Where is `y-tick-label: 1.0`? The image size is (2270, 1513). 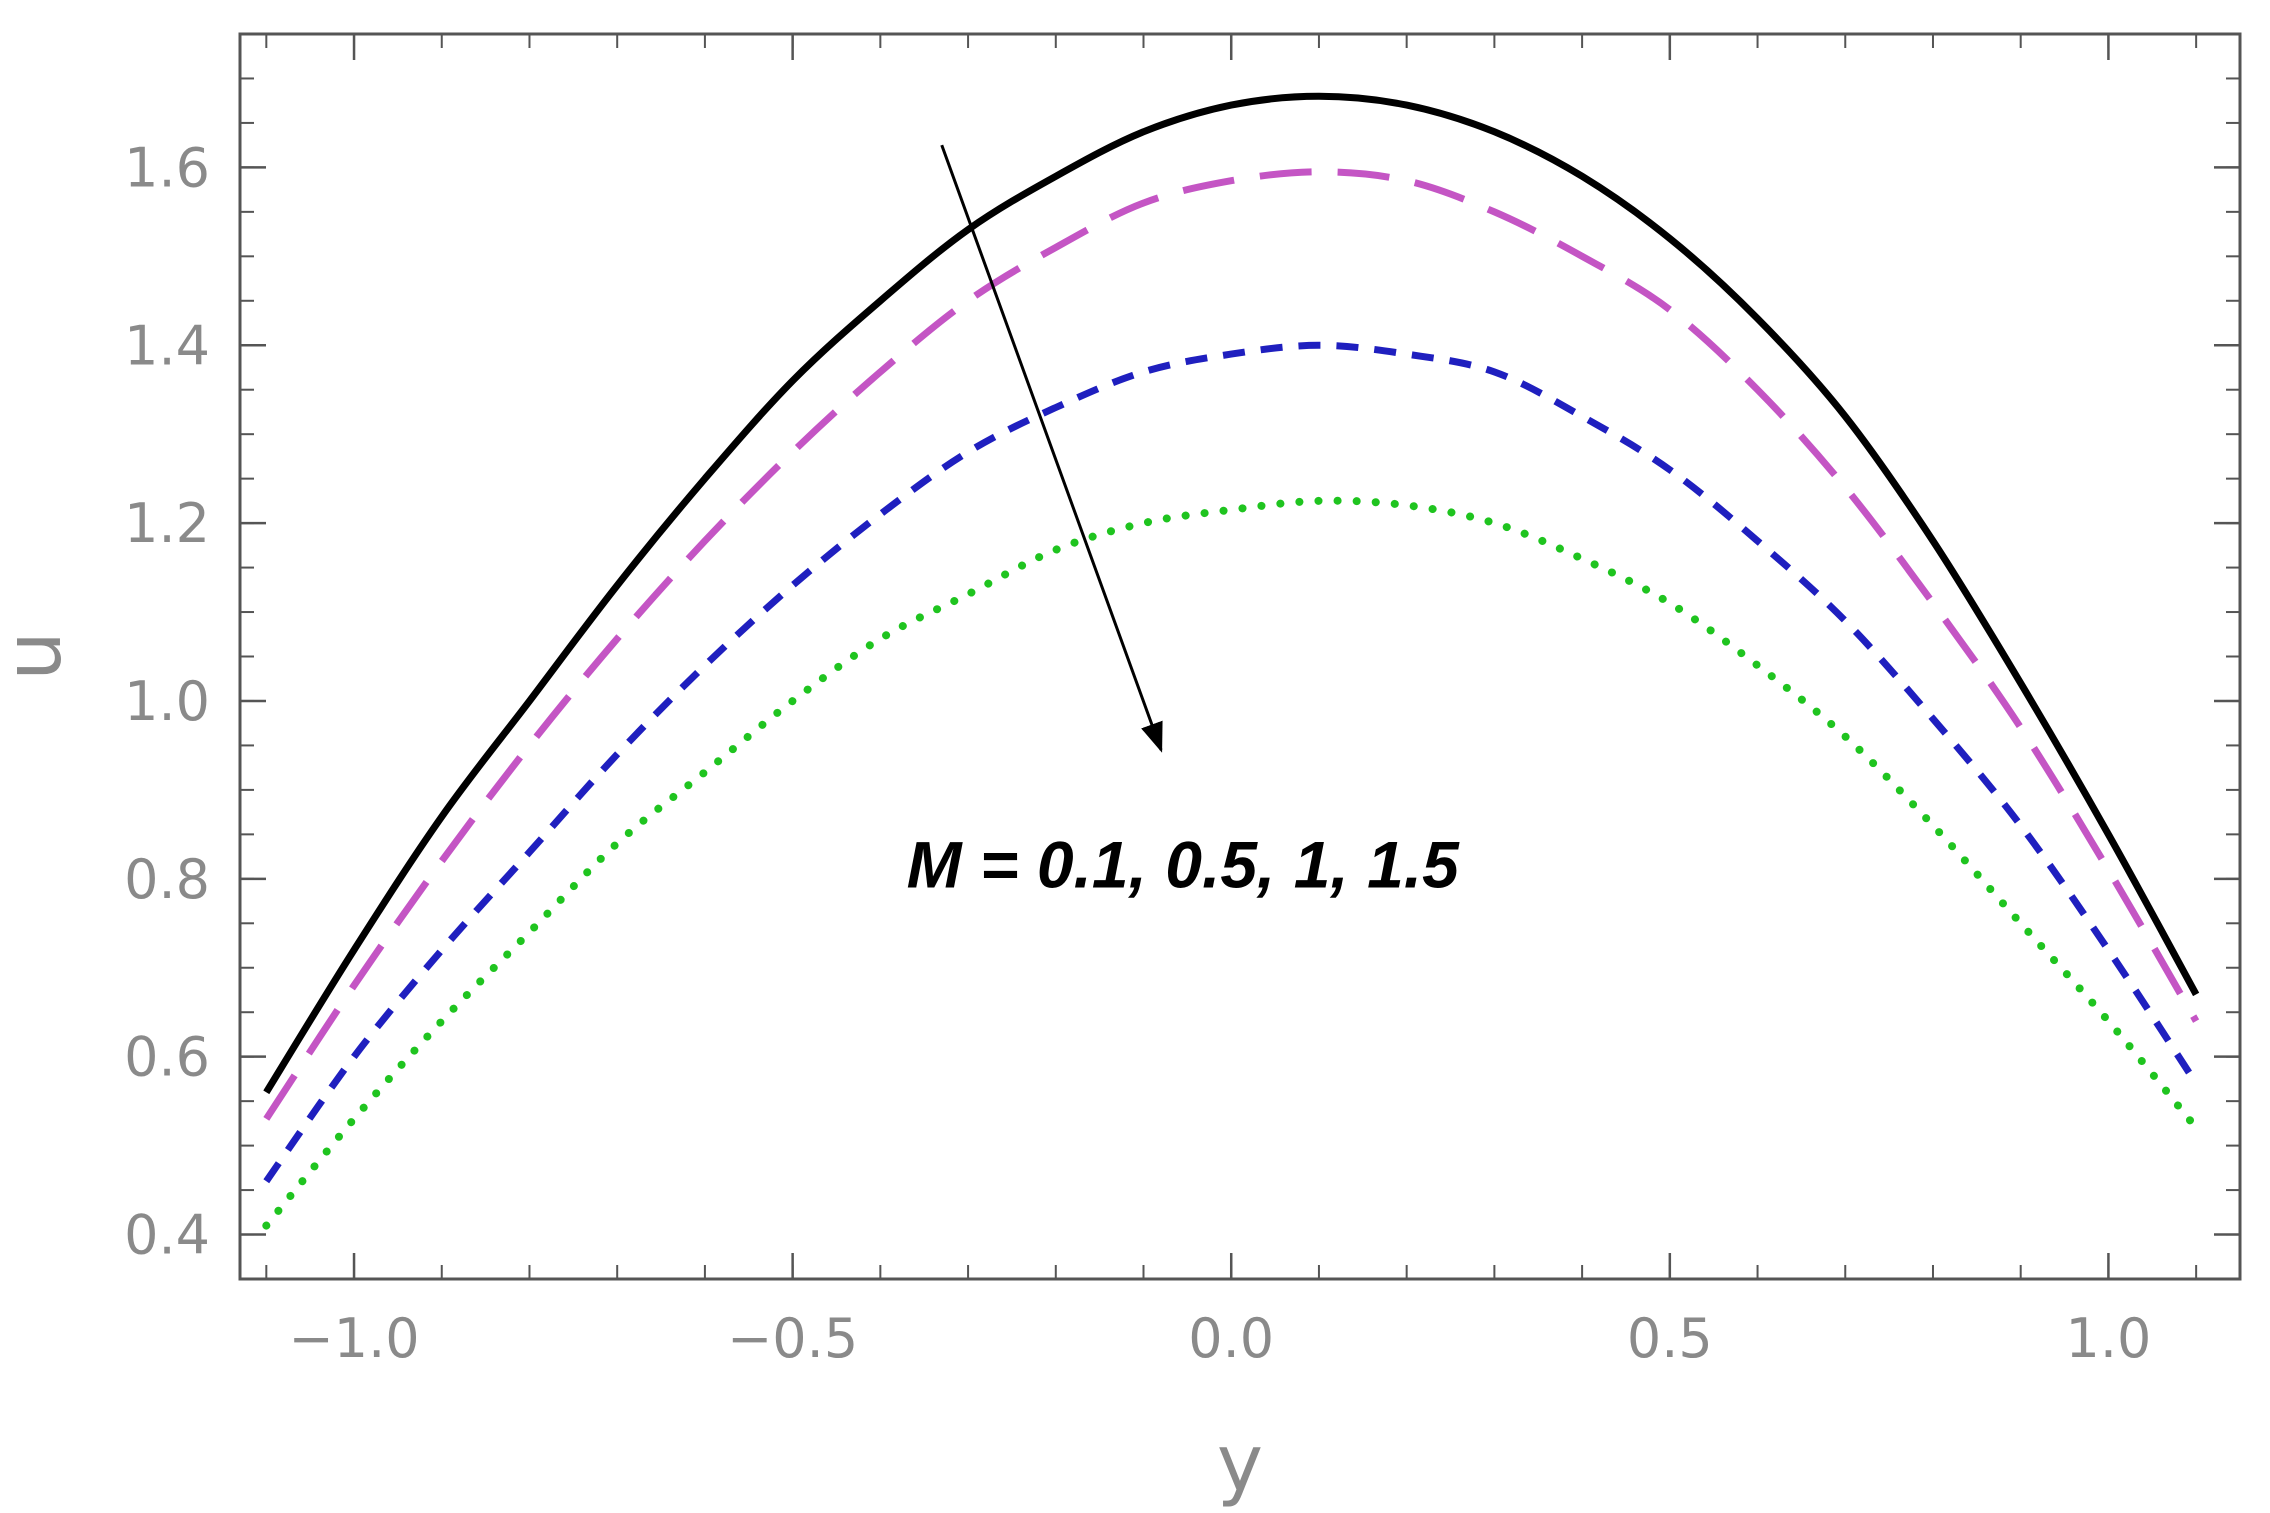 y-tick-label: 1.0 is located at coordinates (167, 701).